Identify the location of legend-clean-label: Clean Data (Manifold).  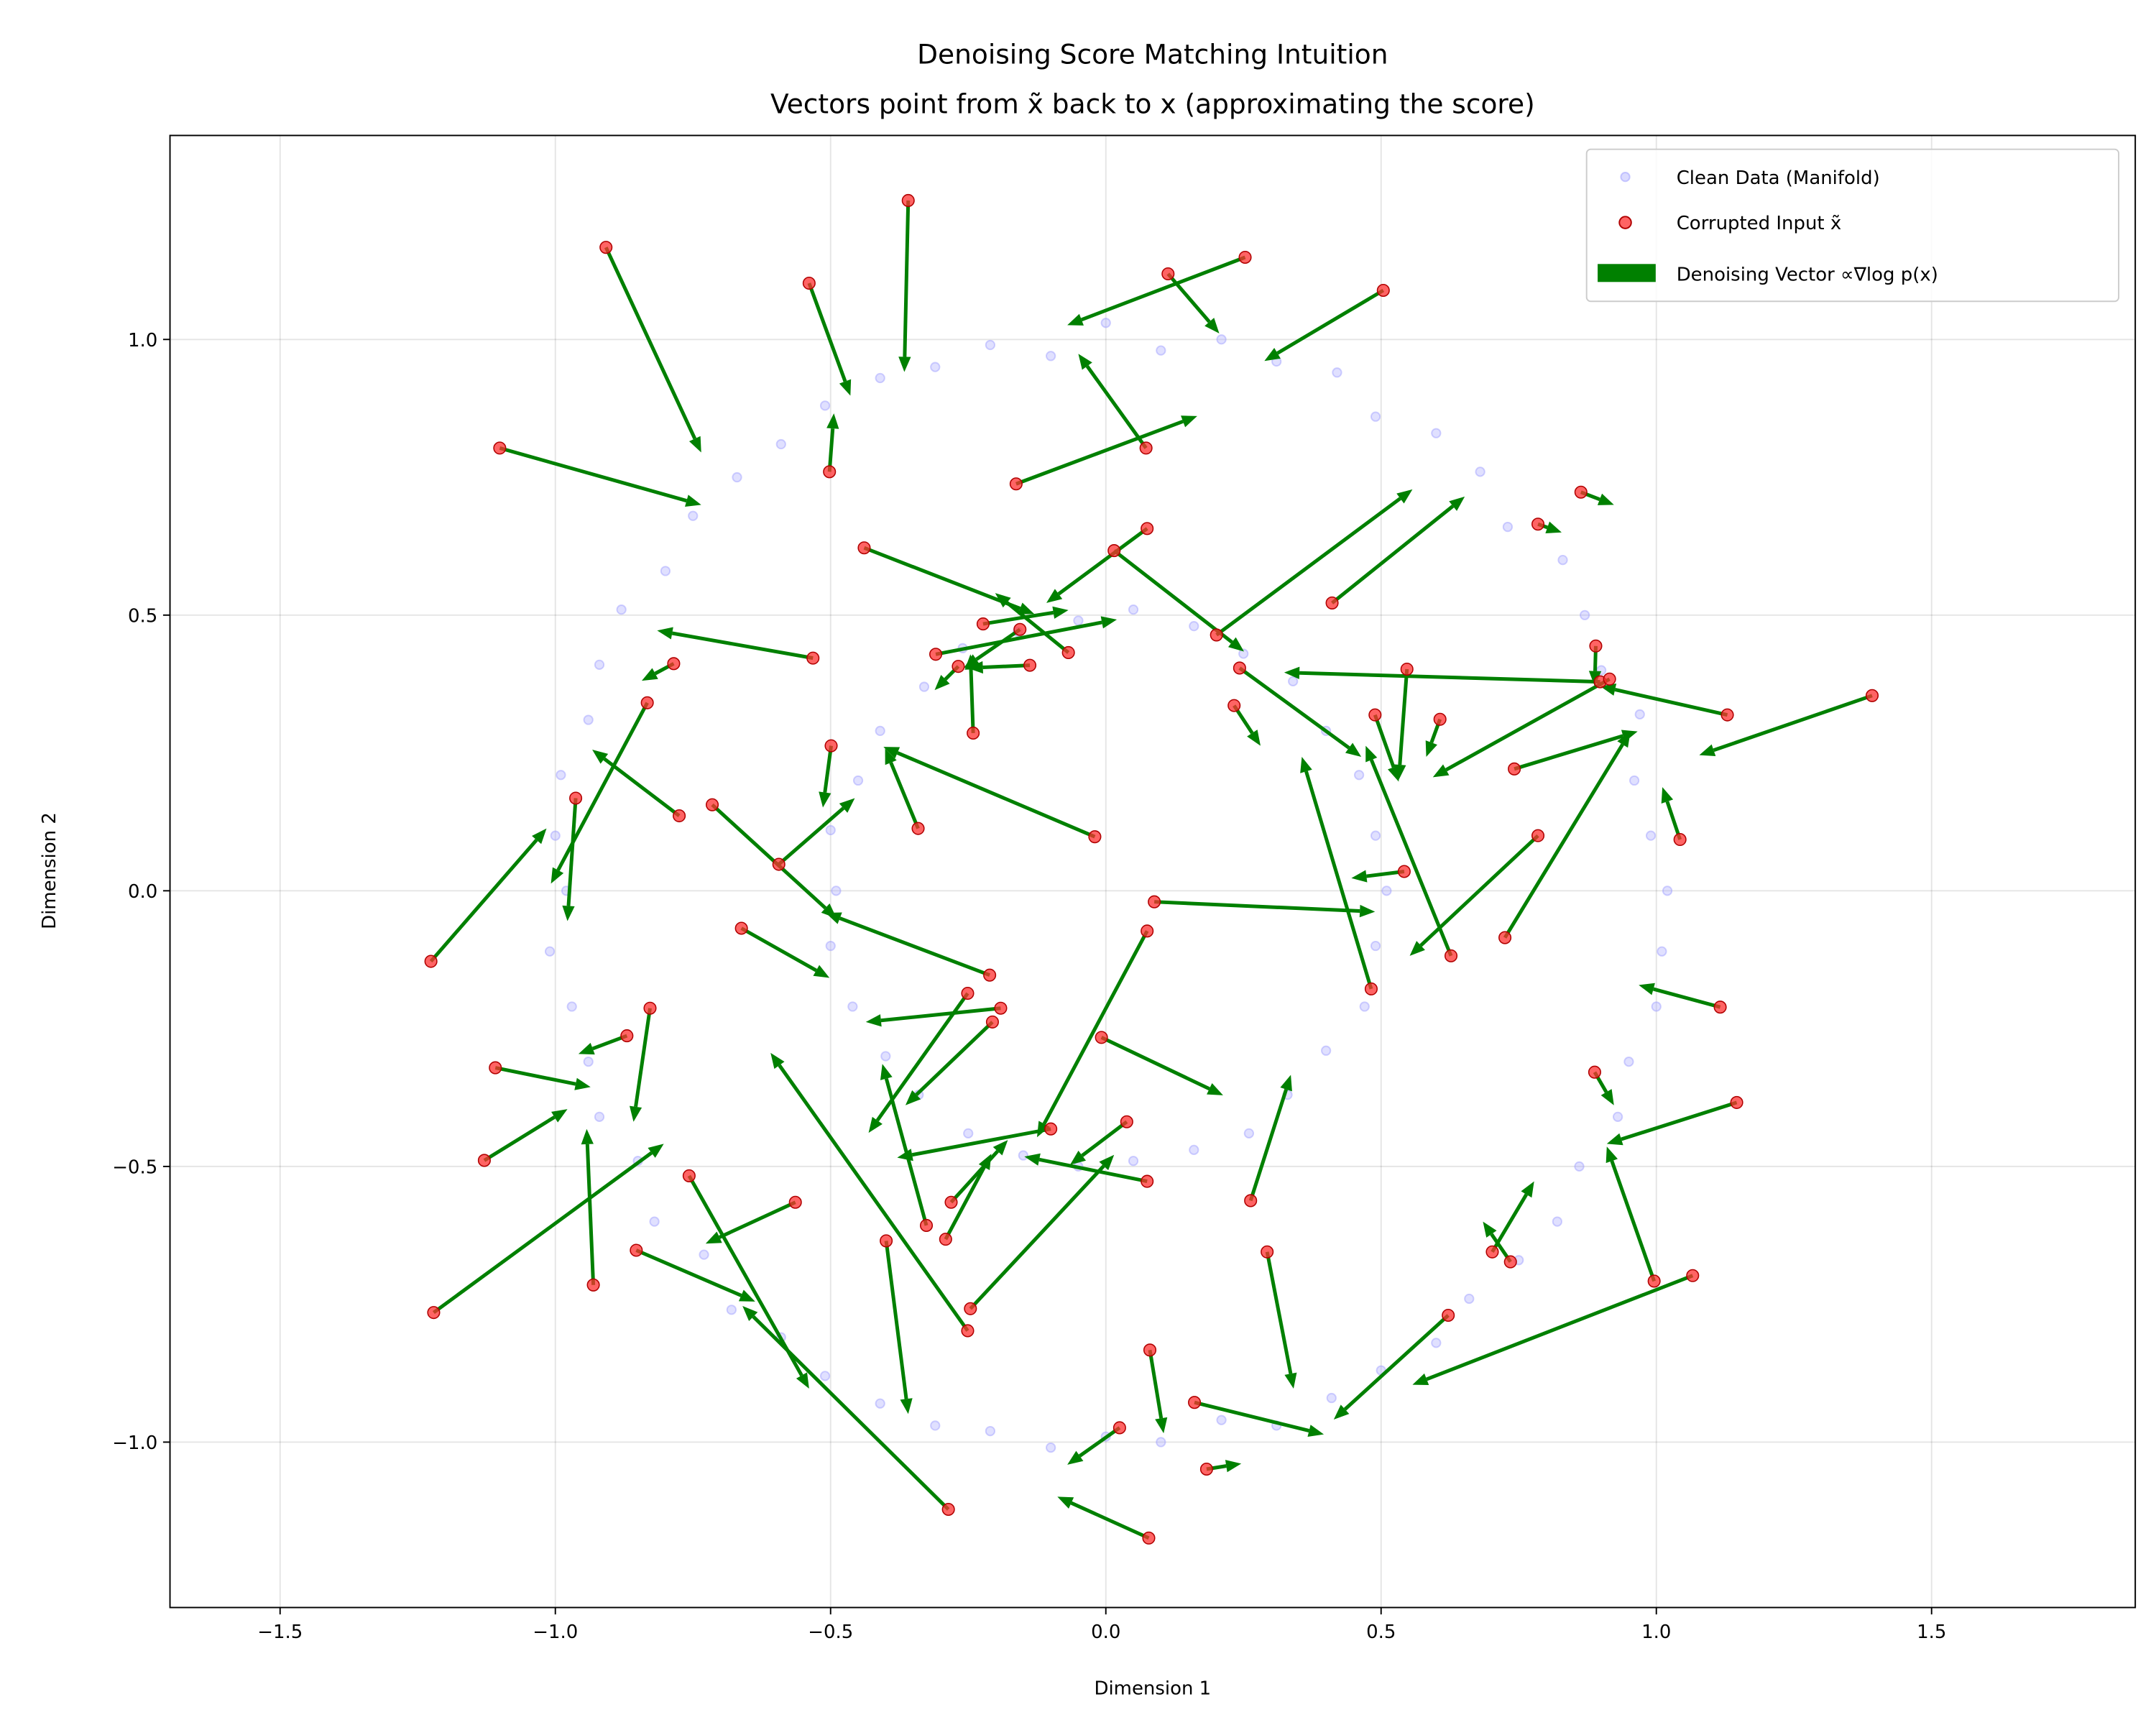
(1778, 178).